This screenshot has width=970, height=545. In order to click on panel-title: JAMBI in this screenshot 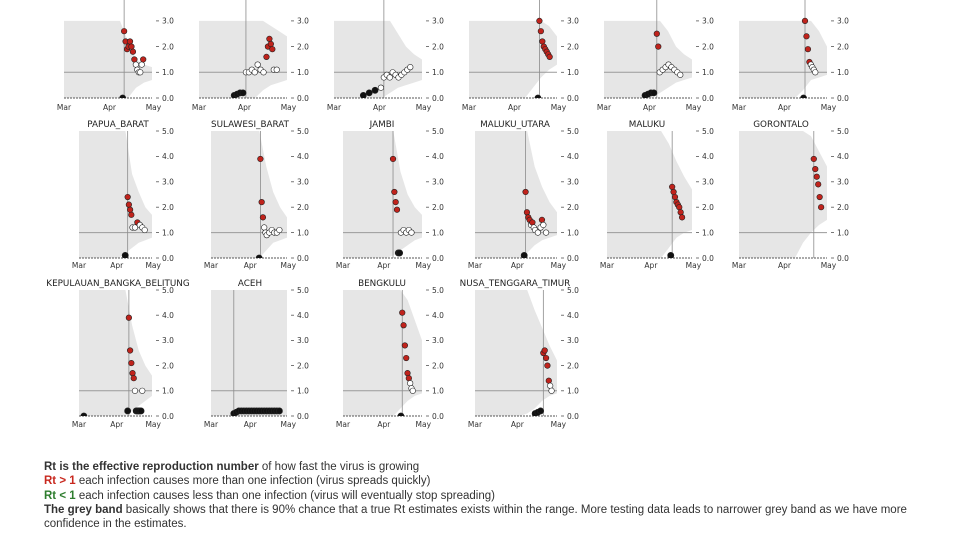, I will do `click(382, 125)`.